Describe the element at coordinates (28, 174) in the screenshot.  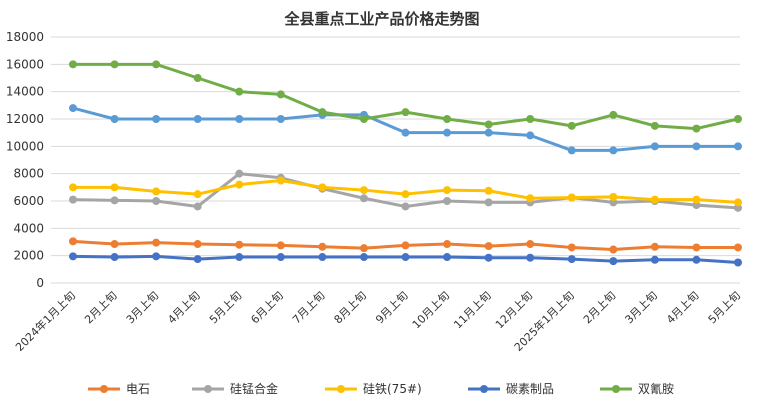
I see `y-tick-label: 8000` at that location.